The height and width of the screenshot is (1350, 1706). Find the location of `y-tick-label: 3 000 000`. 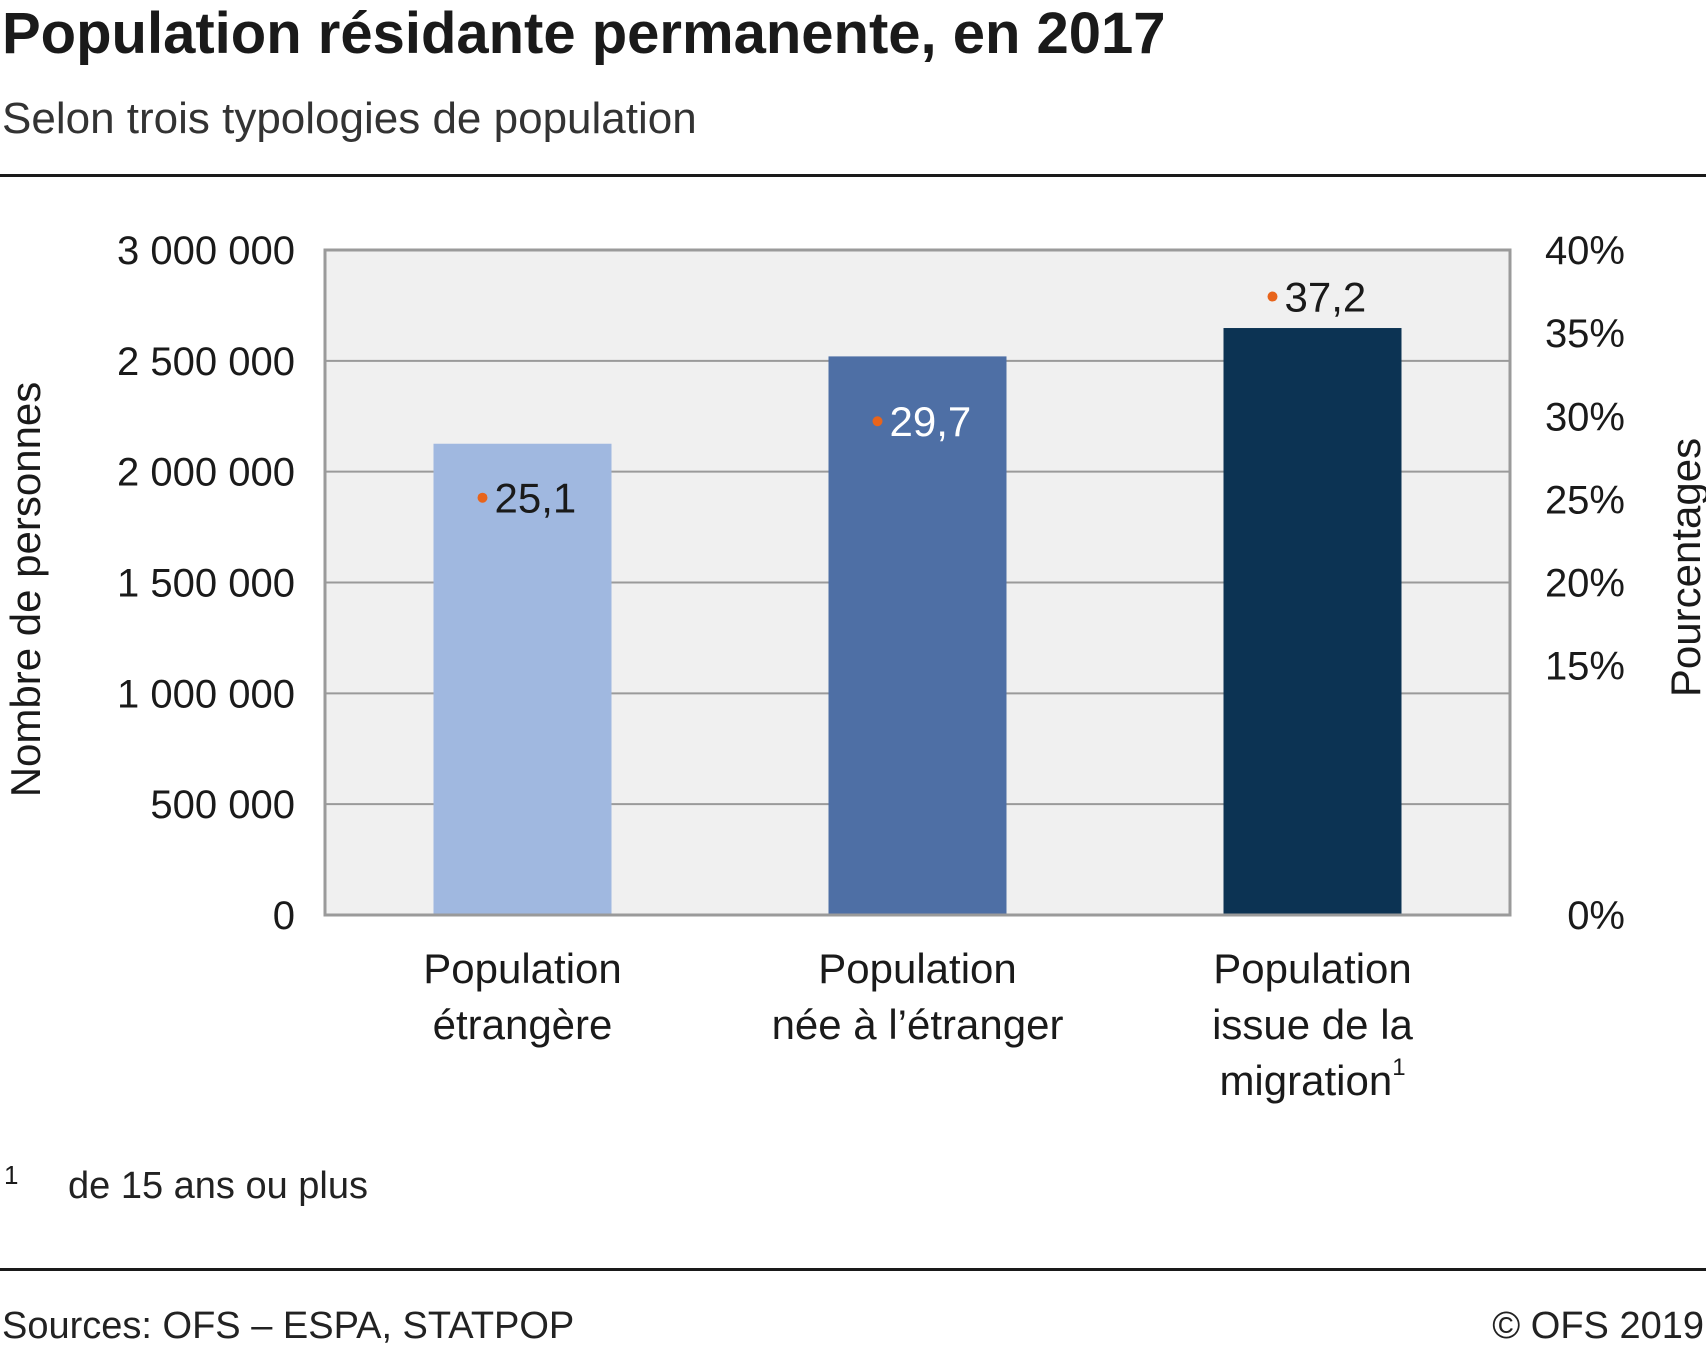

y-tick-label: 3 000 000 is located at coordinates (206, 251).